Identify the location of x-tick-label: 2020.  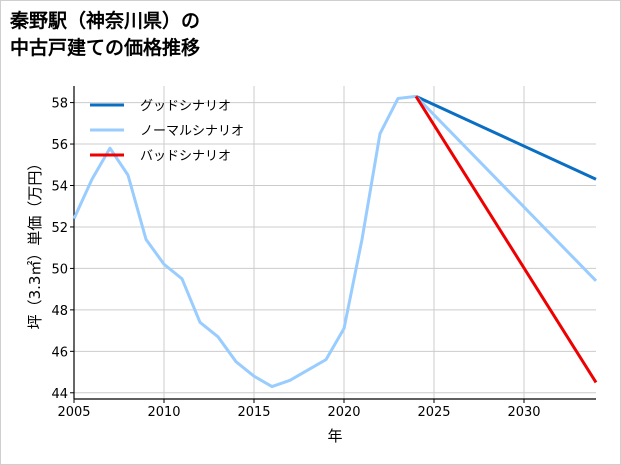
(343, 412).